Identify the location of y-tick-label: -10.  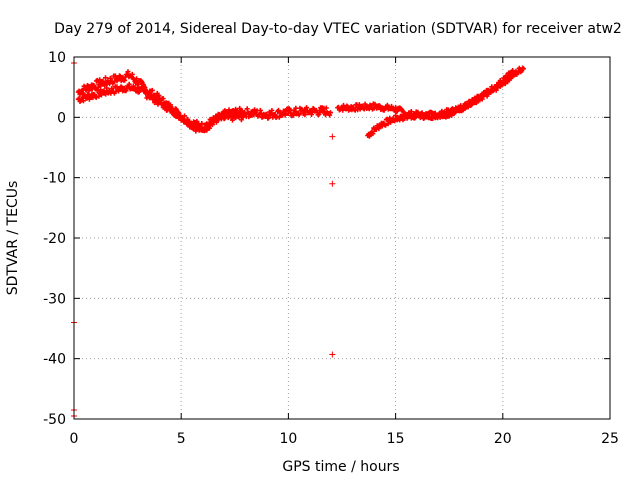
(54, 179).